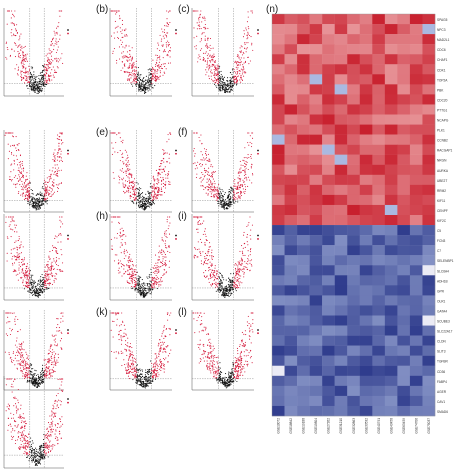  Describe the element at coordinates (225, 257) in the screenshot. I see `volcano-plot-i` at that location.